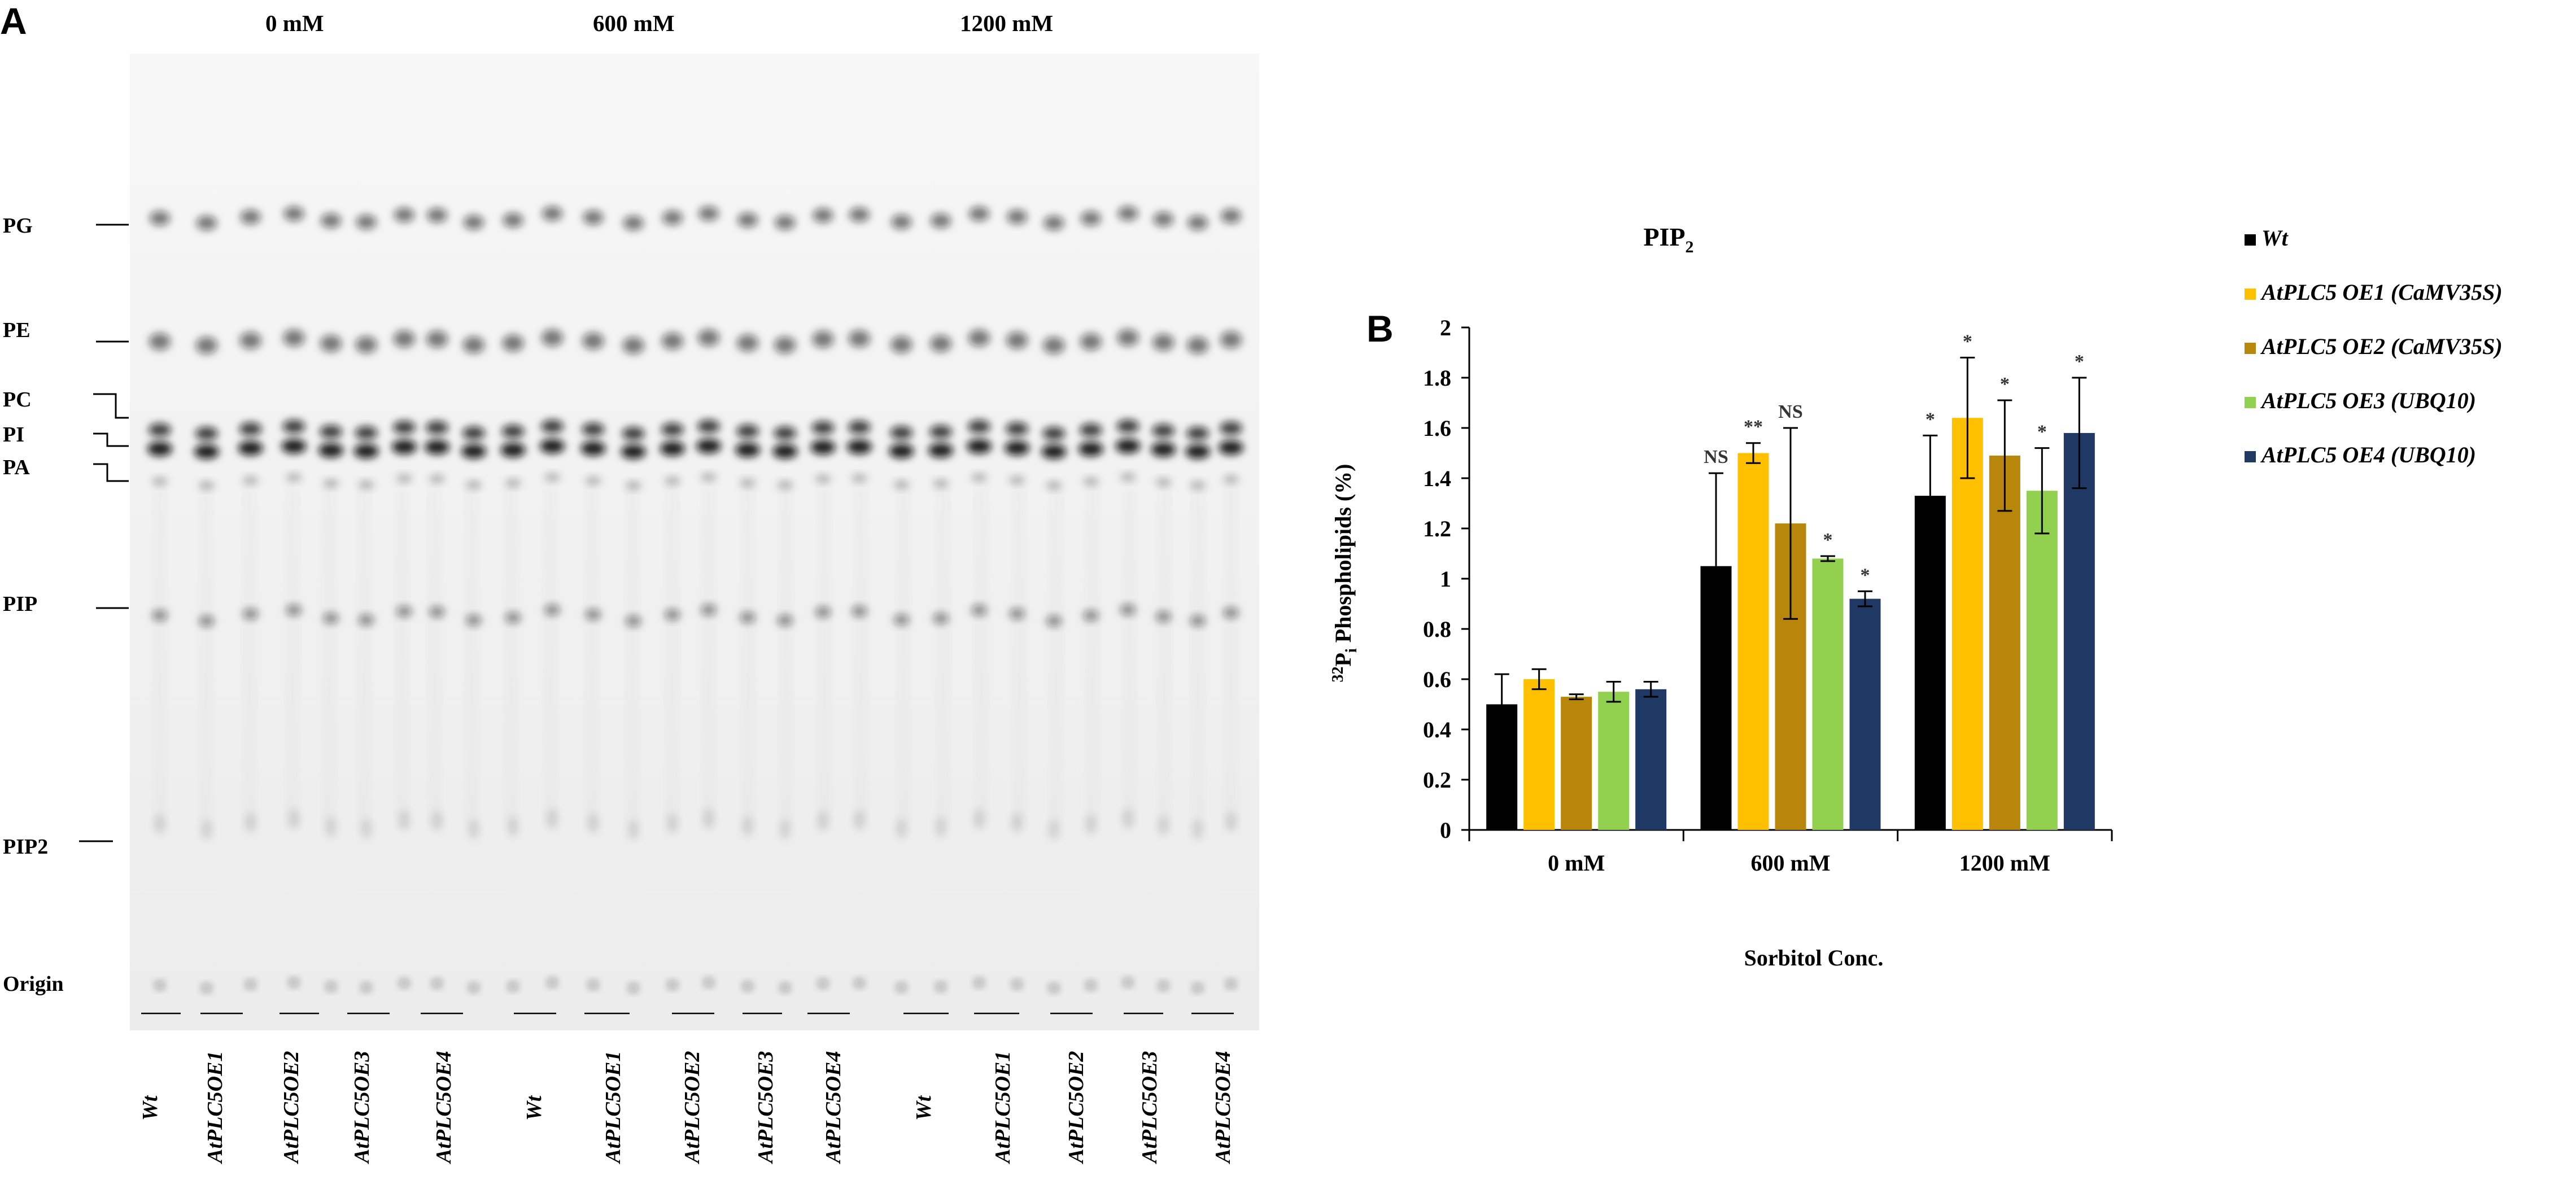 This screenshot has width=2576, height=1189. I want to click on significance-label: *, so click(1968, 341).